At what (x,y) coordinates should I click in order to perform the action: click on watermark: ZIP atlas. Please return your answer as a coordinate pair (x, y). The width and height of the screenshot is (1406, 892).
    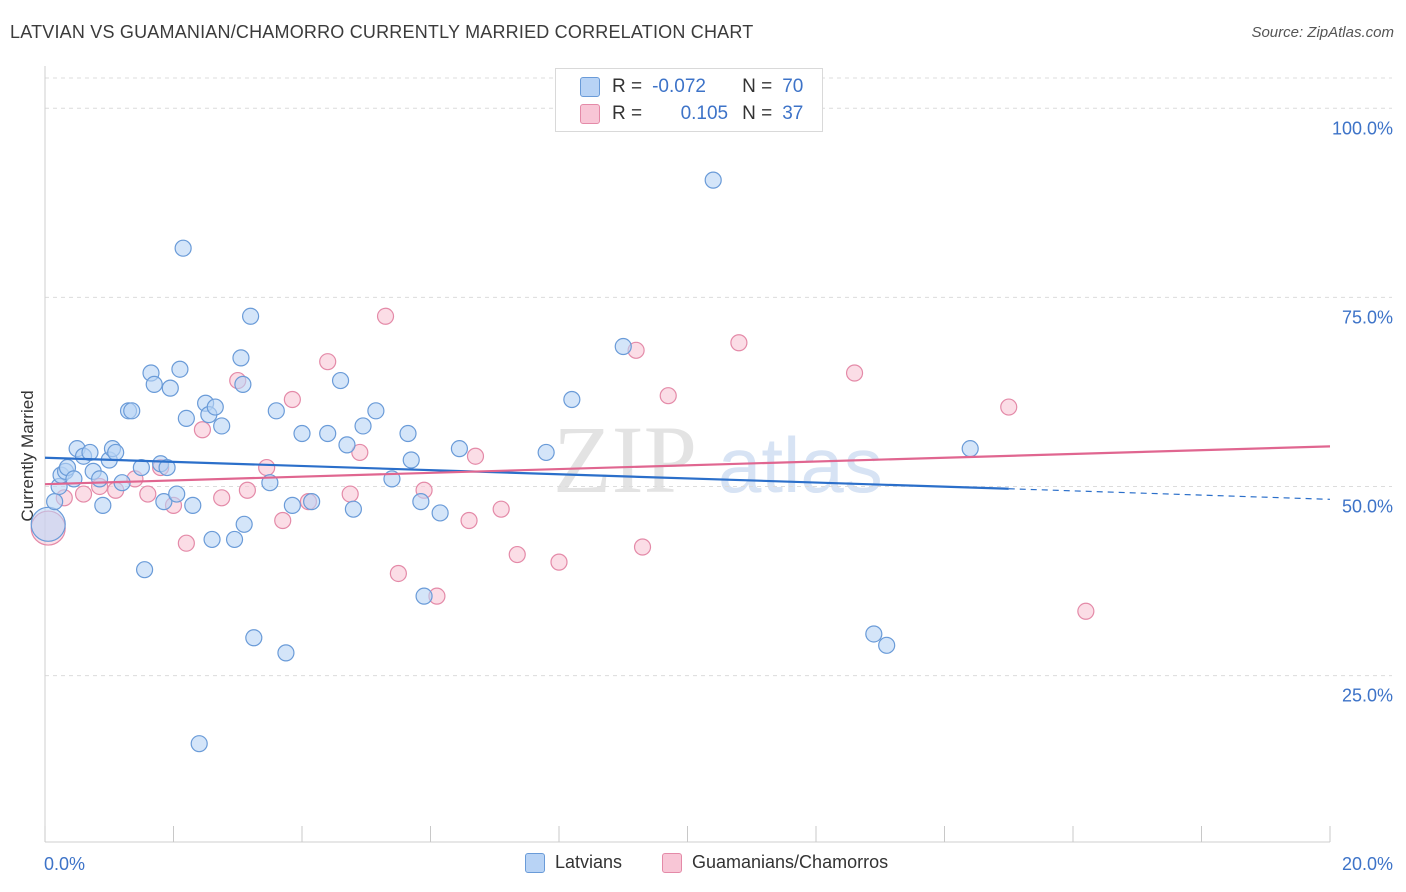
    Looking at the image, I should click on (718, 459).